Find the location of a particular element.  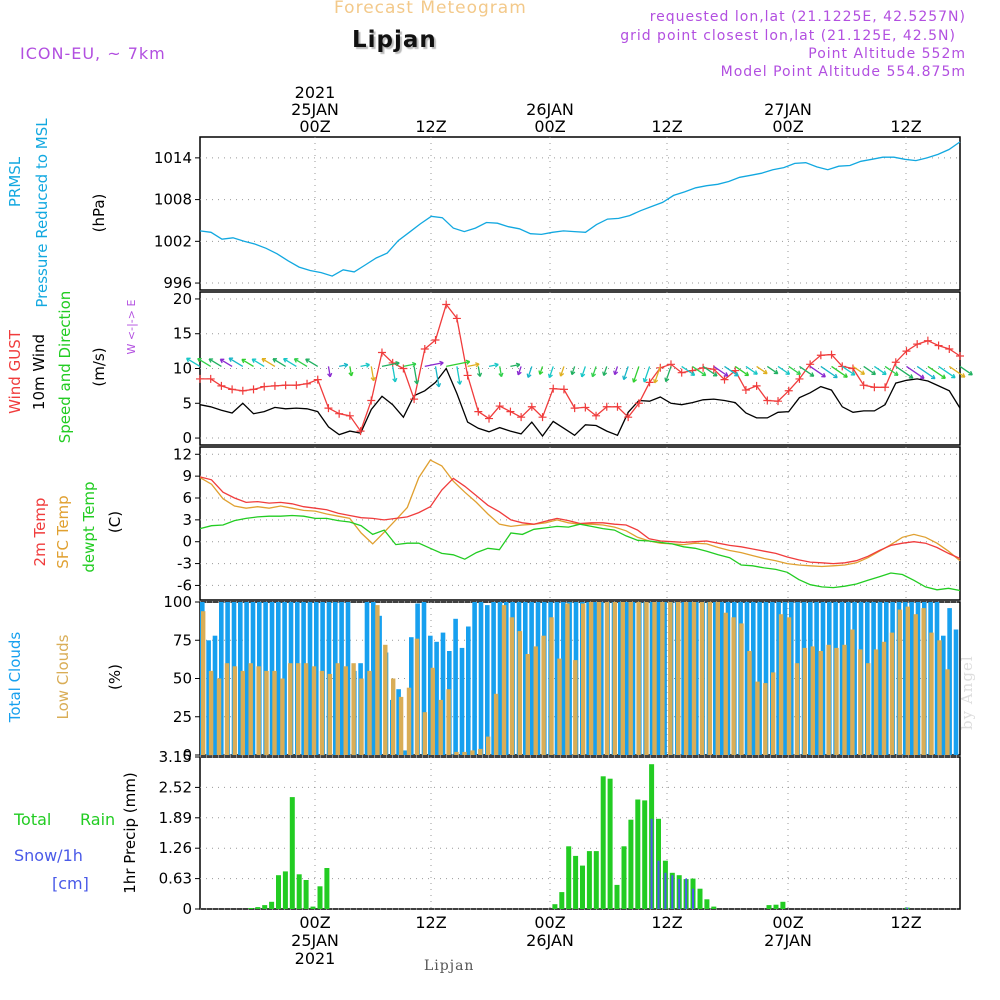

footer-location: Lipjan is located at coordinates (449, 966).